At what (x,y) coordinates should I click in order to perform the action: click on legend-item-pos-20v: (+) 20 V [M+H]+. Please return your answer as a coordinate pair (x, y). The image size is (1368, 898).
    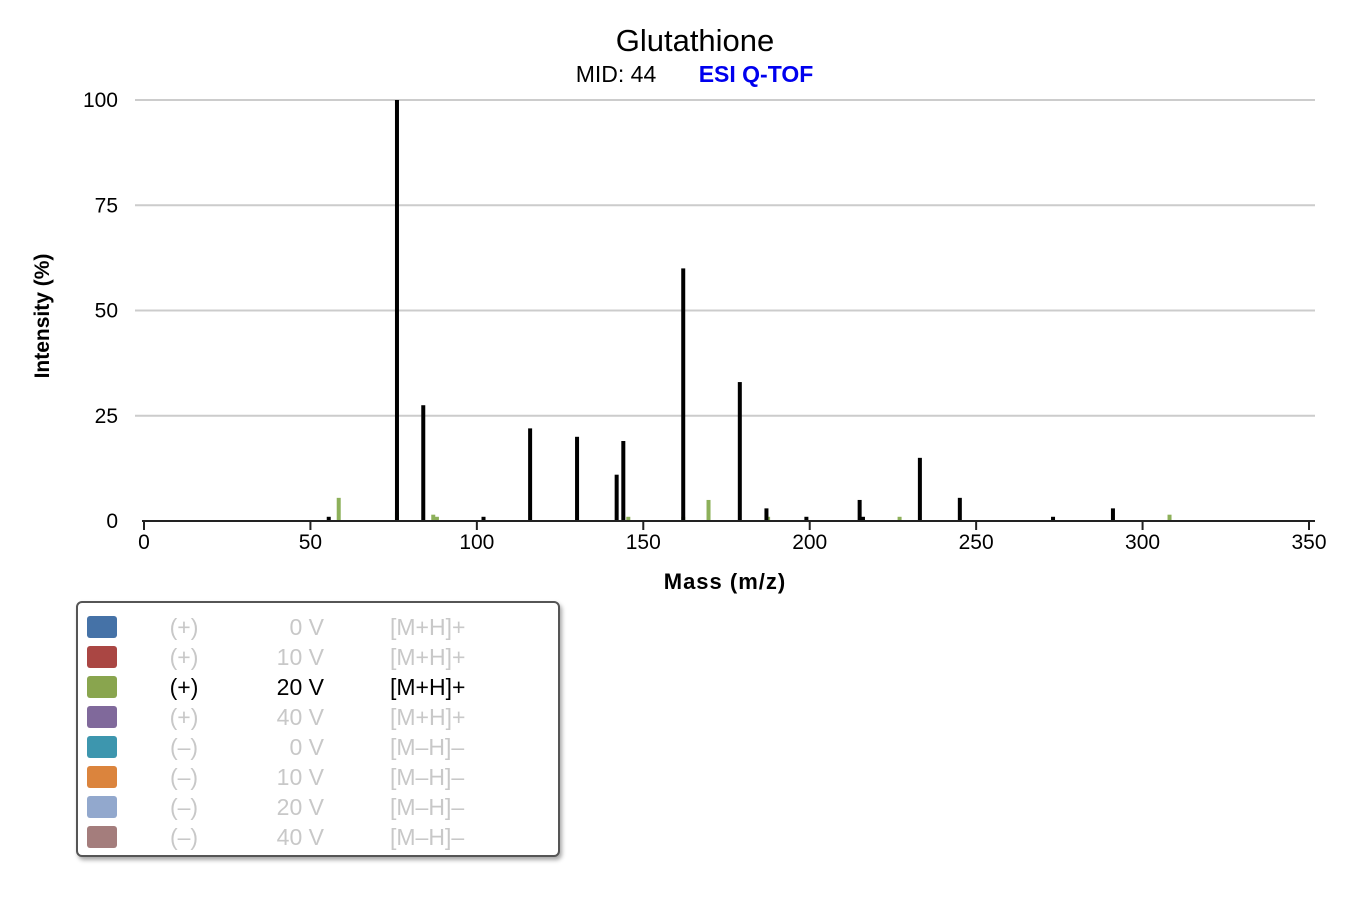
    Looking at the image, I should click on (318, 689).